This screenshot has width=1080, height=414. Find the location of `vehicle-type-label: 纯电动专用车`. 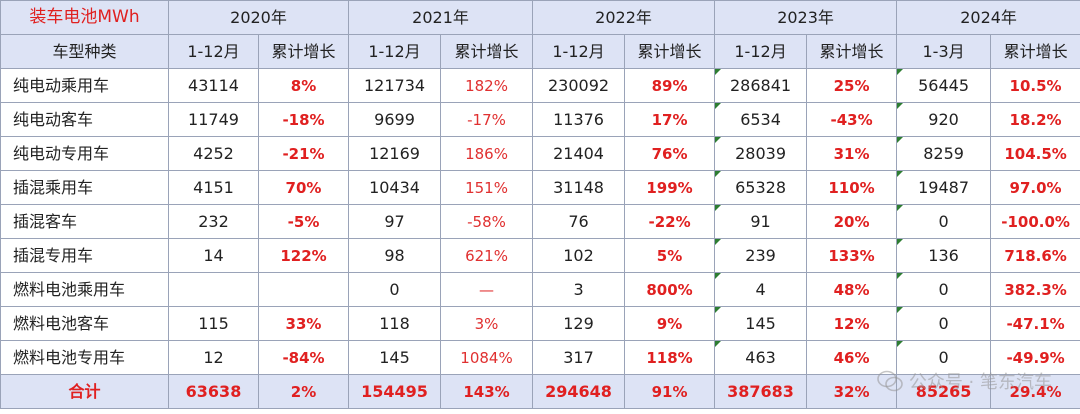

vehicle-type-label: 纯电动专用车 is located at coordinates (84, 153).